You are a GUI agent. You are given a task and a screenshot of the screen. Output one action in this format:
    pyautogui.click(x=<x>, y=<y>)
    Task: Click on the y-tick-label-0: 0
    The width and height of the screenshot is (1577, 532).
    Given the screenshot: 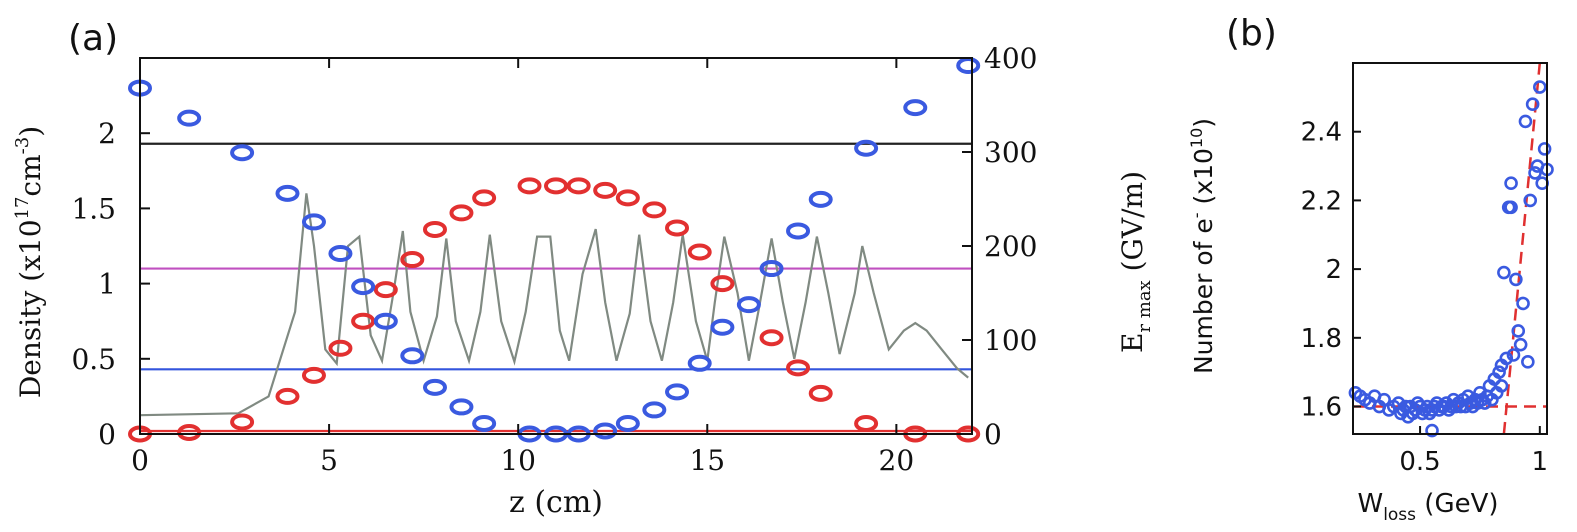 What is the action you would take?
    pyautogui.click(x=107, y=434)
    